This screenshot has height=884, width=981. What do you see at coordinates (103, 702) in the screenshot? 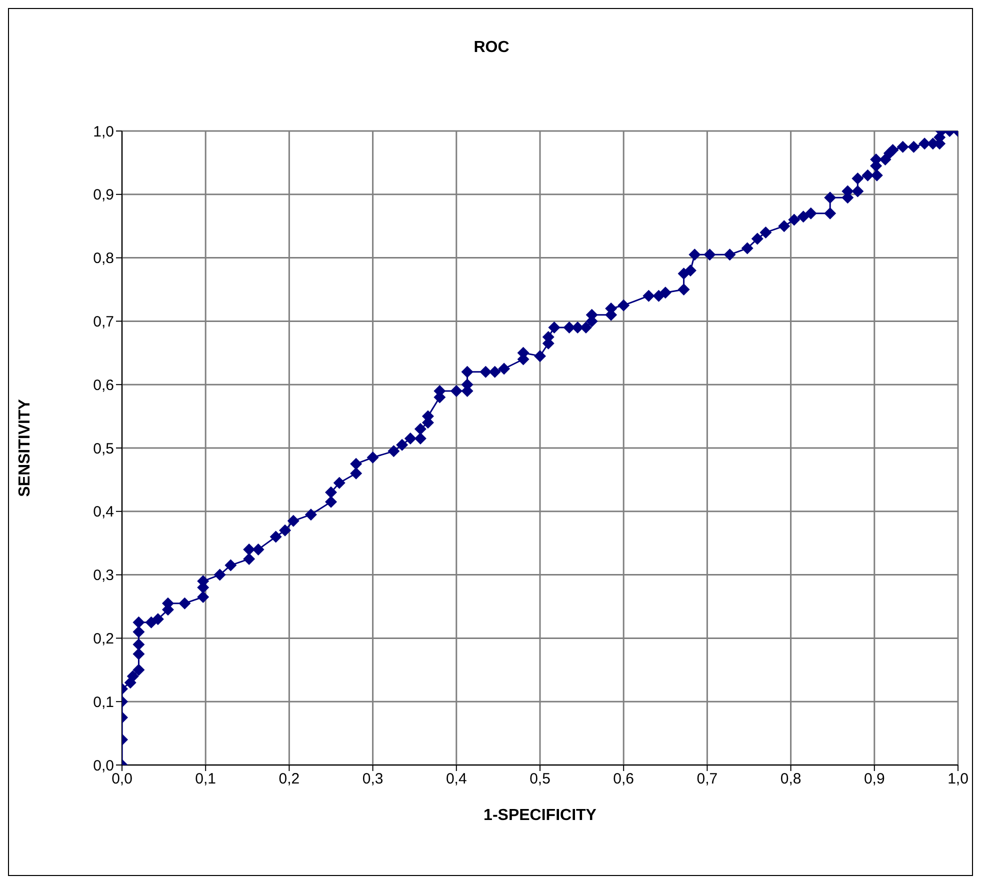
I see `y-tick-label: 0,1` at bounding box center [103, 702].